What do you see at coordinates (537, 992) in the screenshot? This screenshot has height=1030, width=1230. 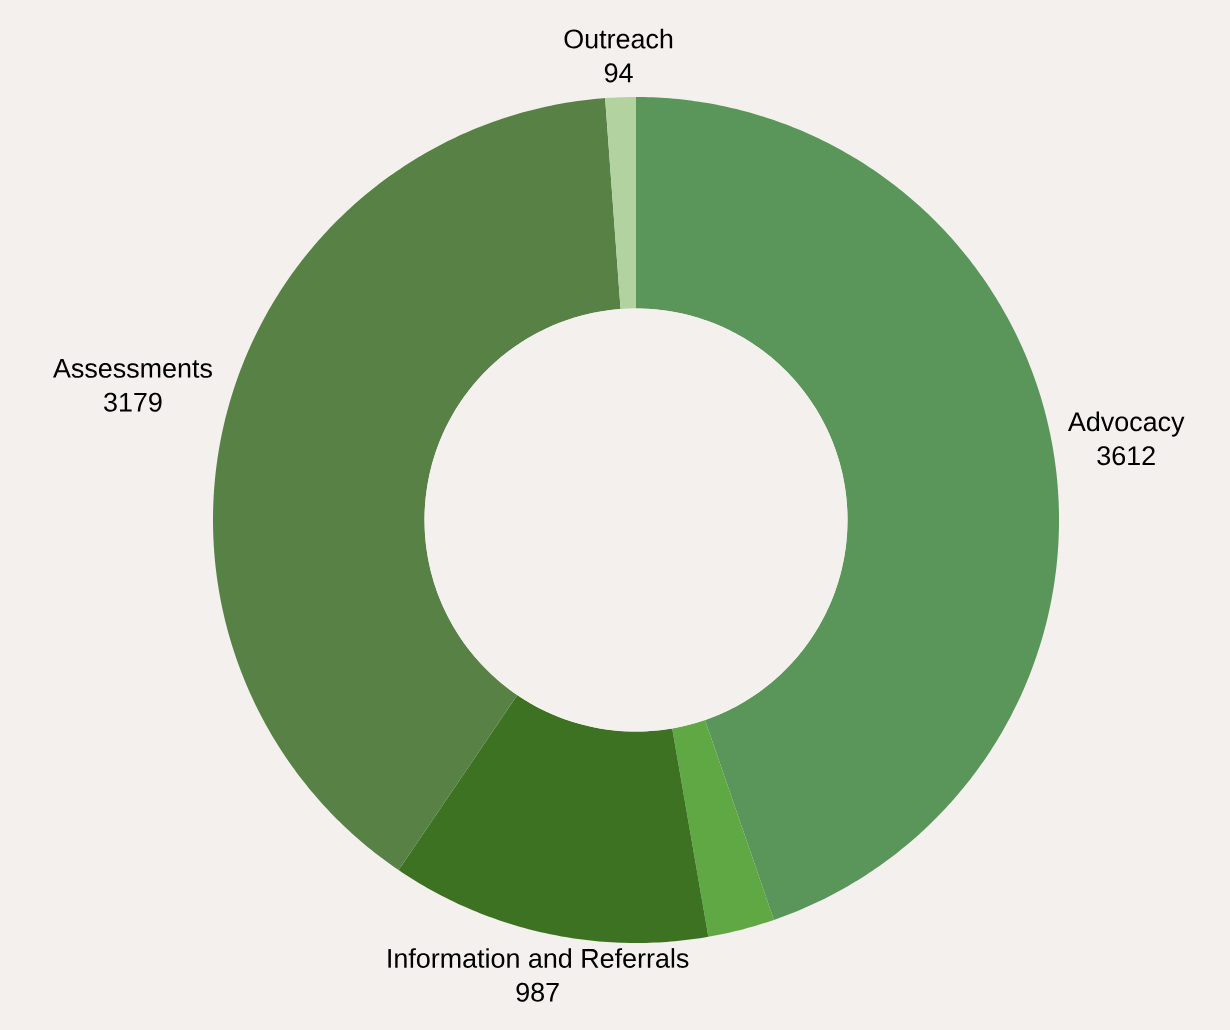 I see `data-label: 987` at bounding box center [537, 992].